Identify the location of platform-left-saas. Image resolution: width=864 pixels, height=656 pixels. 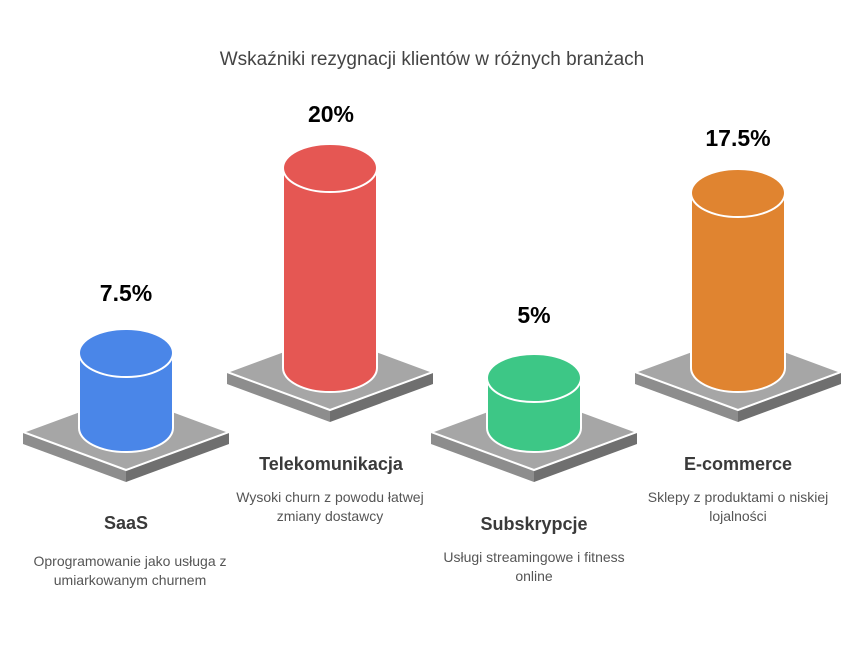
(74, 457).